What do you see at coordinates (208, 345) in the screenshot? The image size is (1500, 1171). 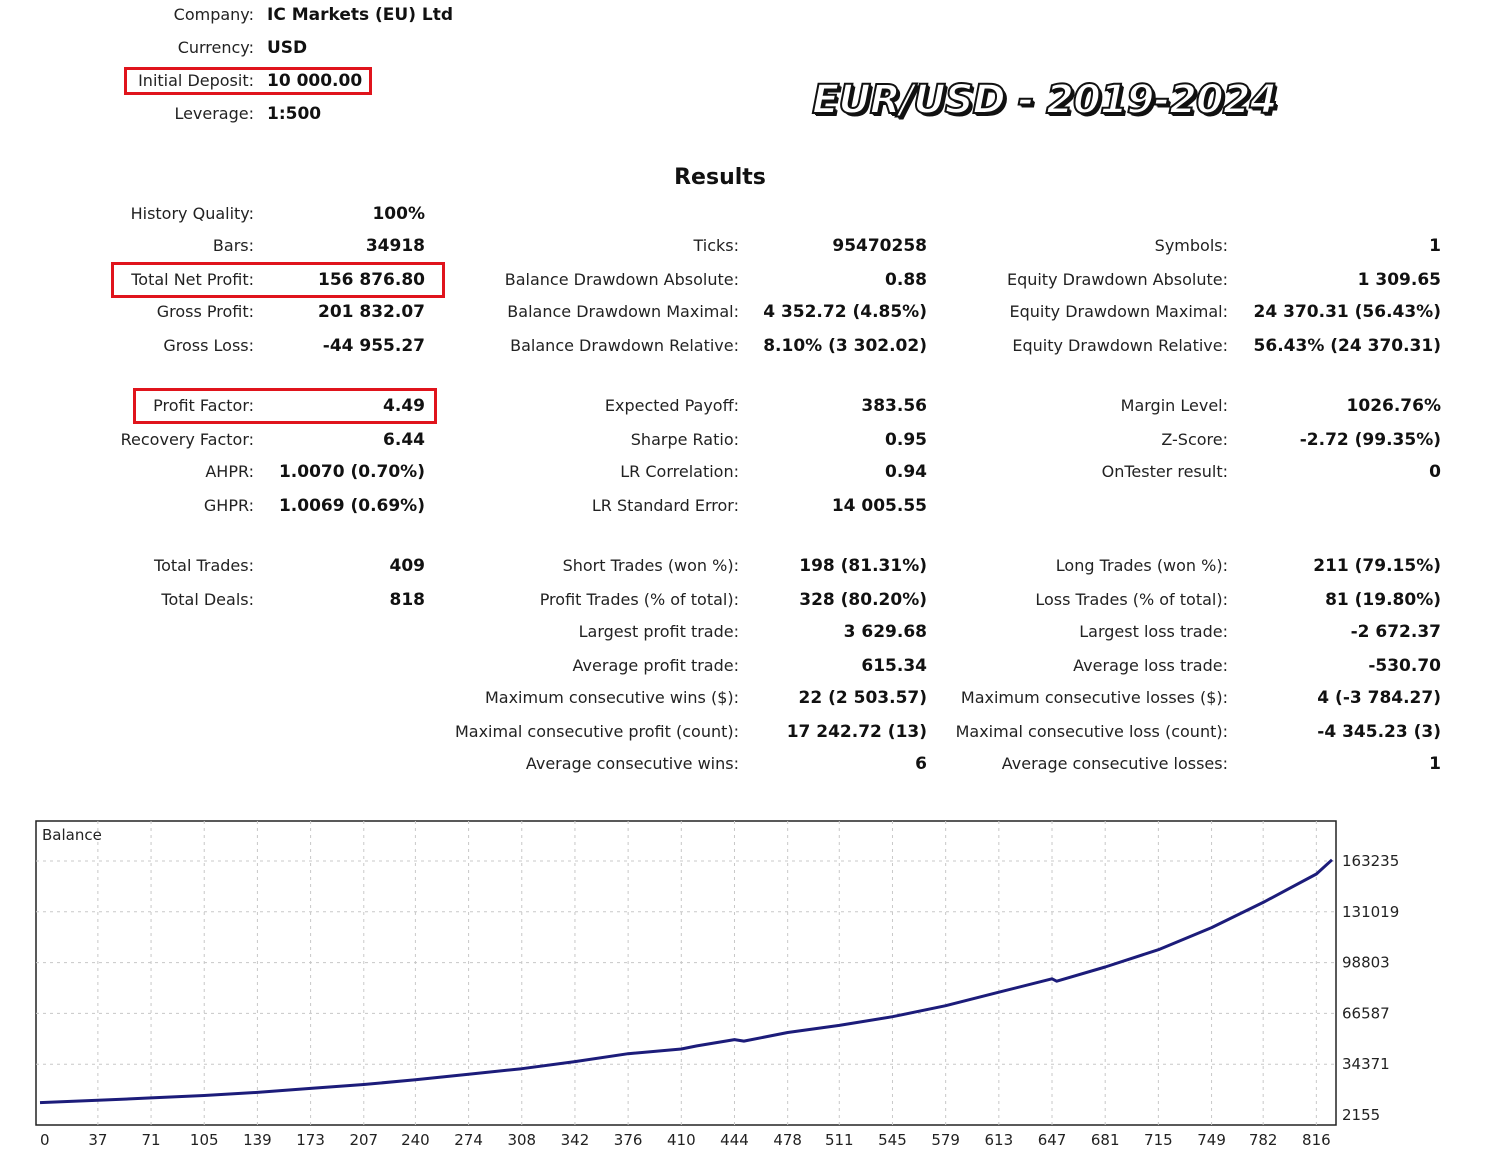 I see `result-label: Gross Loss:` at bounding box center [208, 345].